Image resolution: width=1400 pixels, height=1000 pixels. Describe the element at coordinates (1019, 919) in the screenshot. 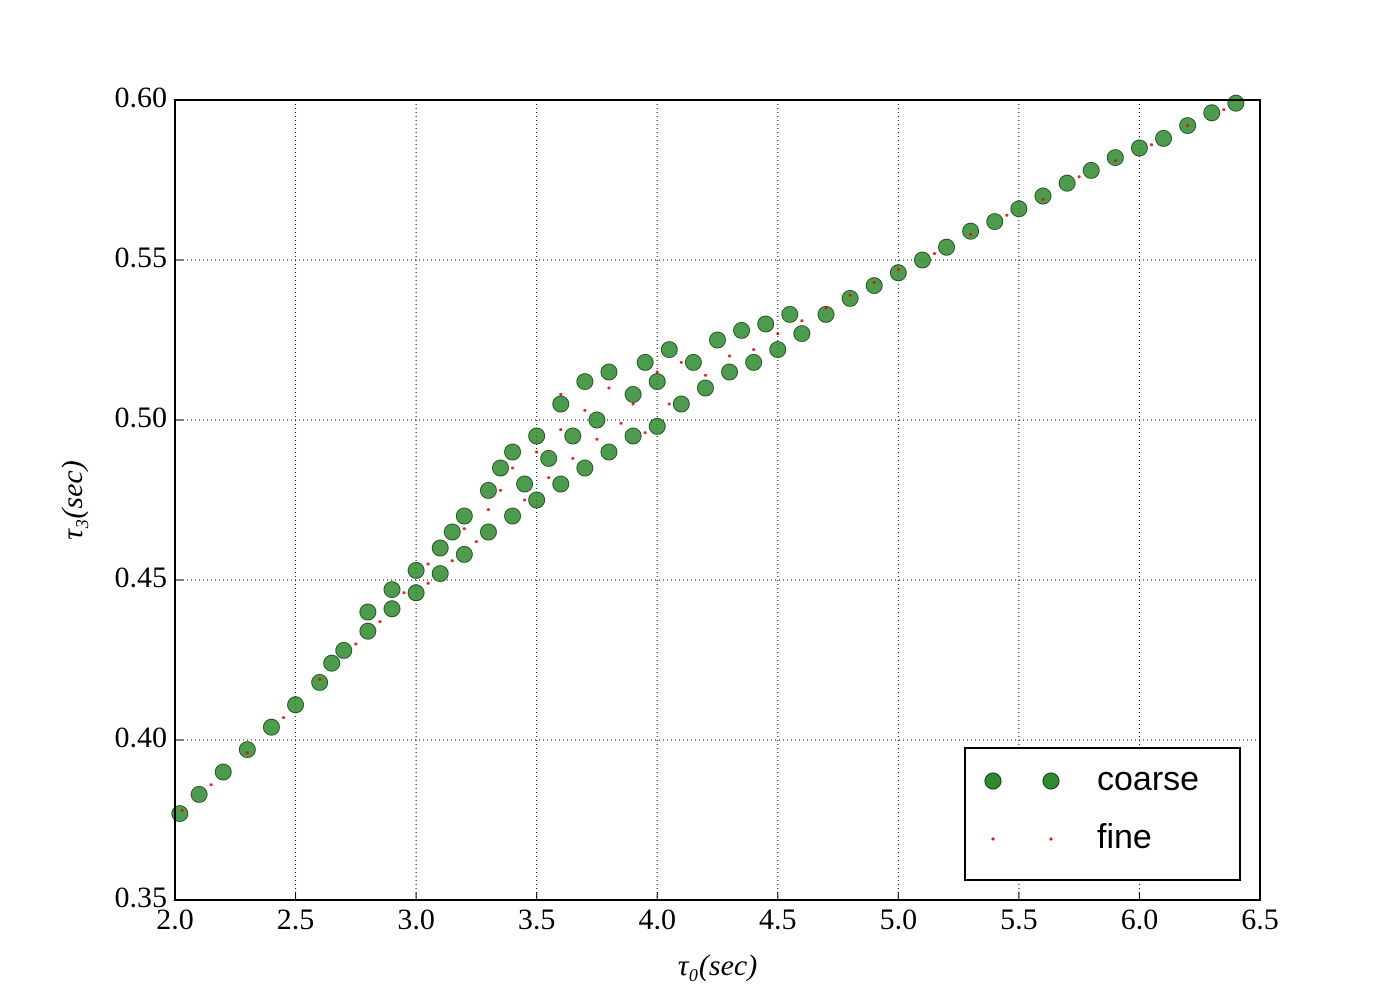

I see `x-tick-label: 5.5` at that location.